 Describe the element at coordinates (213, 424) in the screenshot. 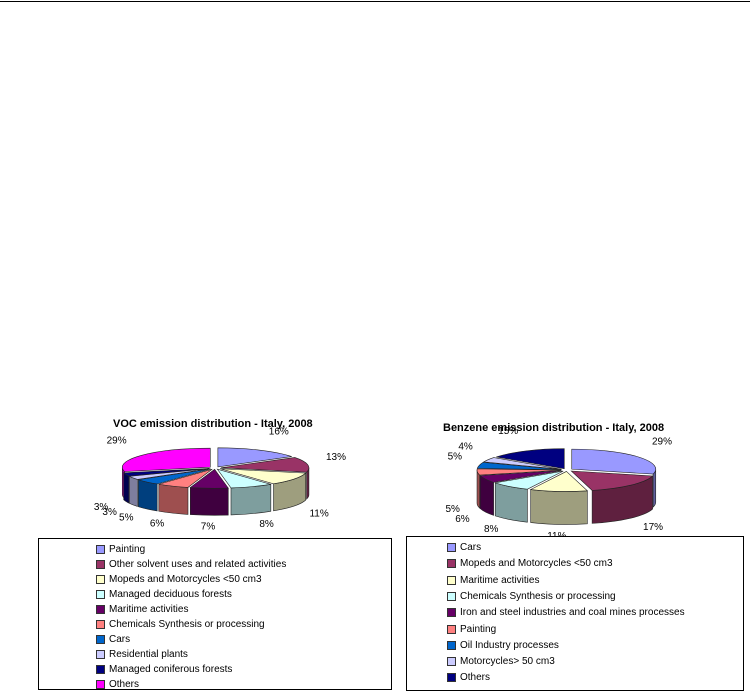

I see `voc-chart-title: VOC emission distribution - Italy, 2008` at that location.